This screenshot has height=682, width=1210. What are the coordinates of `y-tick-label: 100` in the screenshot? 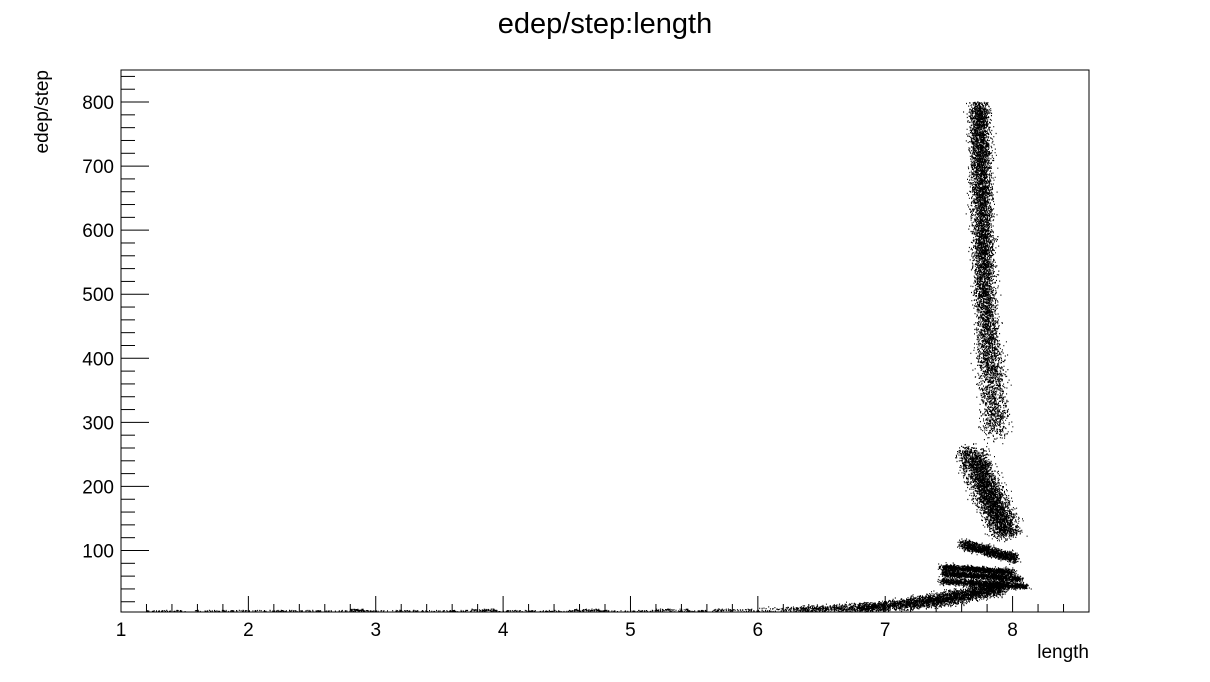 It's located at (98, 551).